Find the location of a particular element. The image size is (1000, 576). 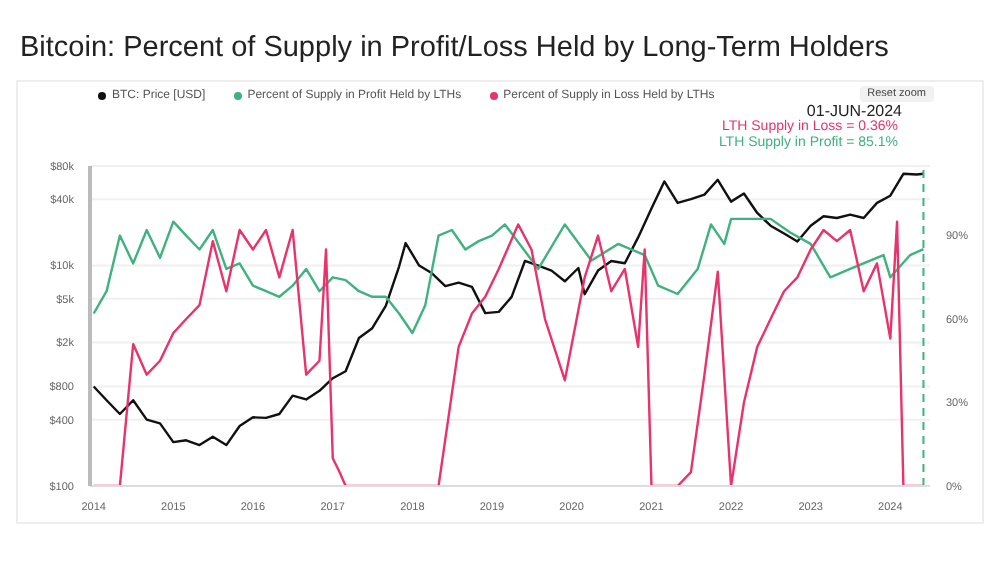

chart-title: Bitcoin: Percent of Supply in Profit/Loss Held by Long-Term Holders is located at coordinates (454, 47).